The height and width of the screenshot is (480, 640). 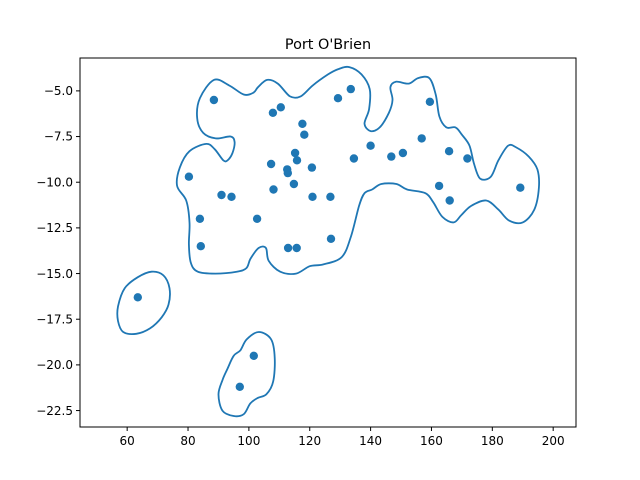 I want to click on x-tick-label: 120, so click(x=309, y=441).